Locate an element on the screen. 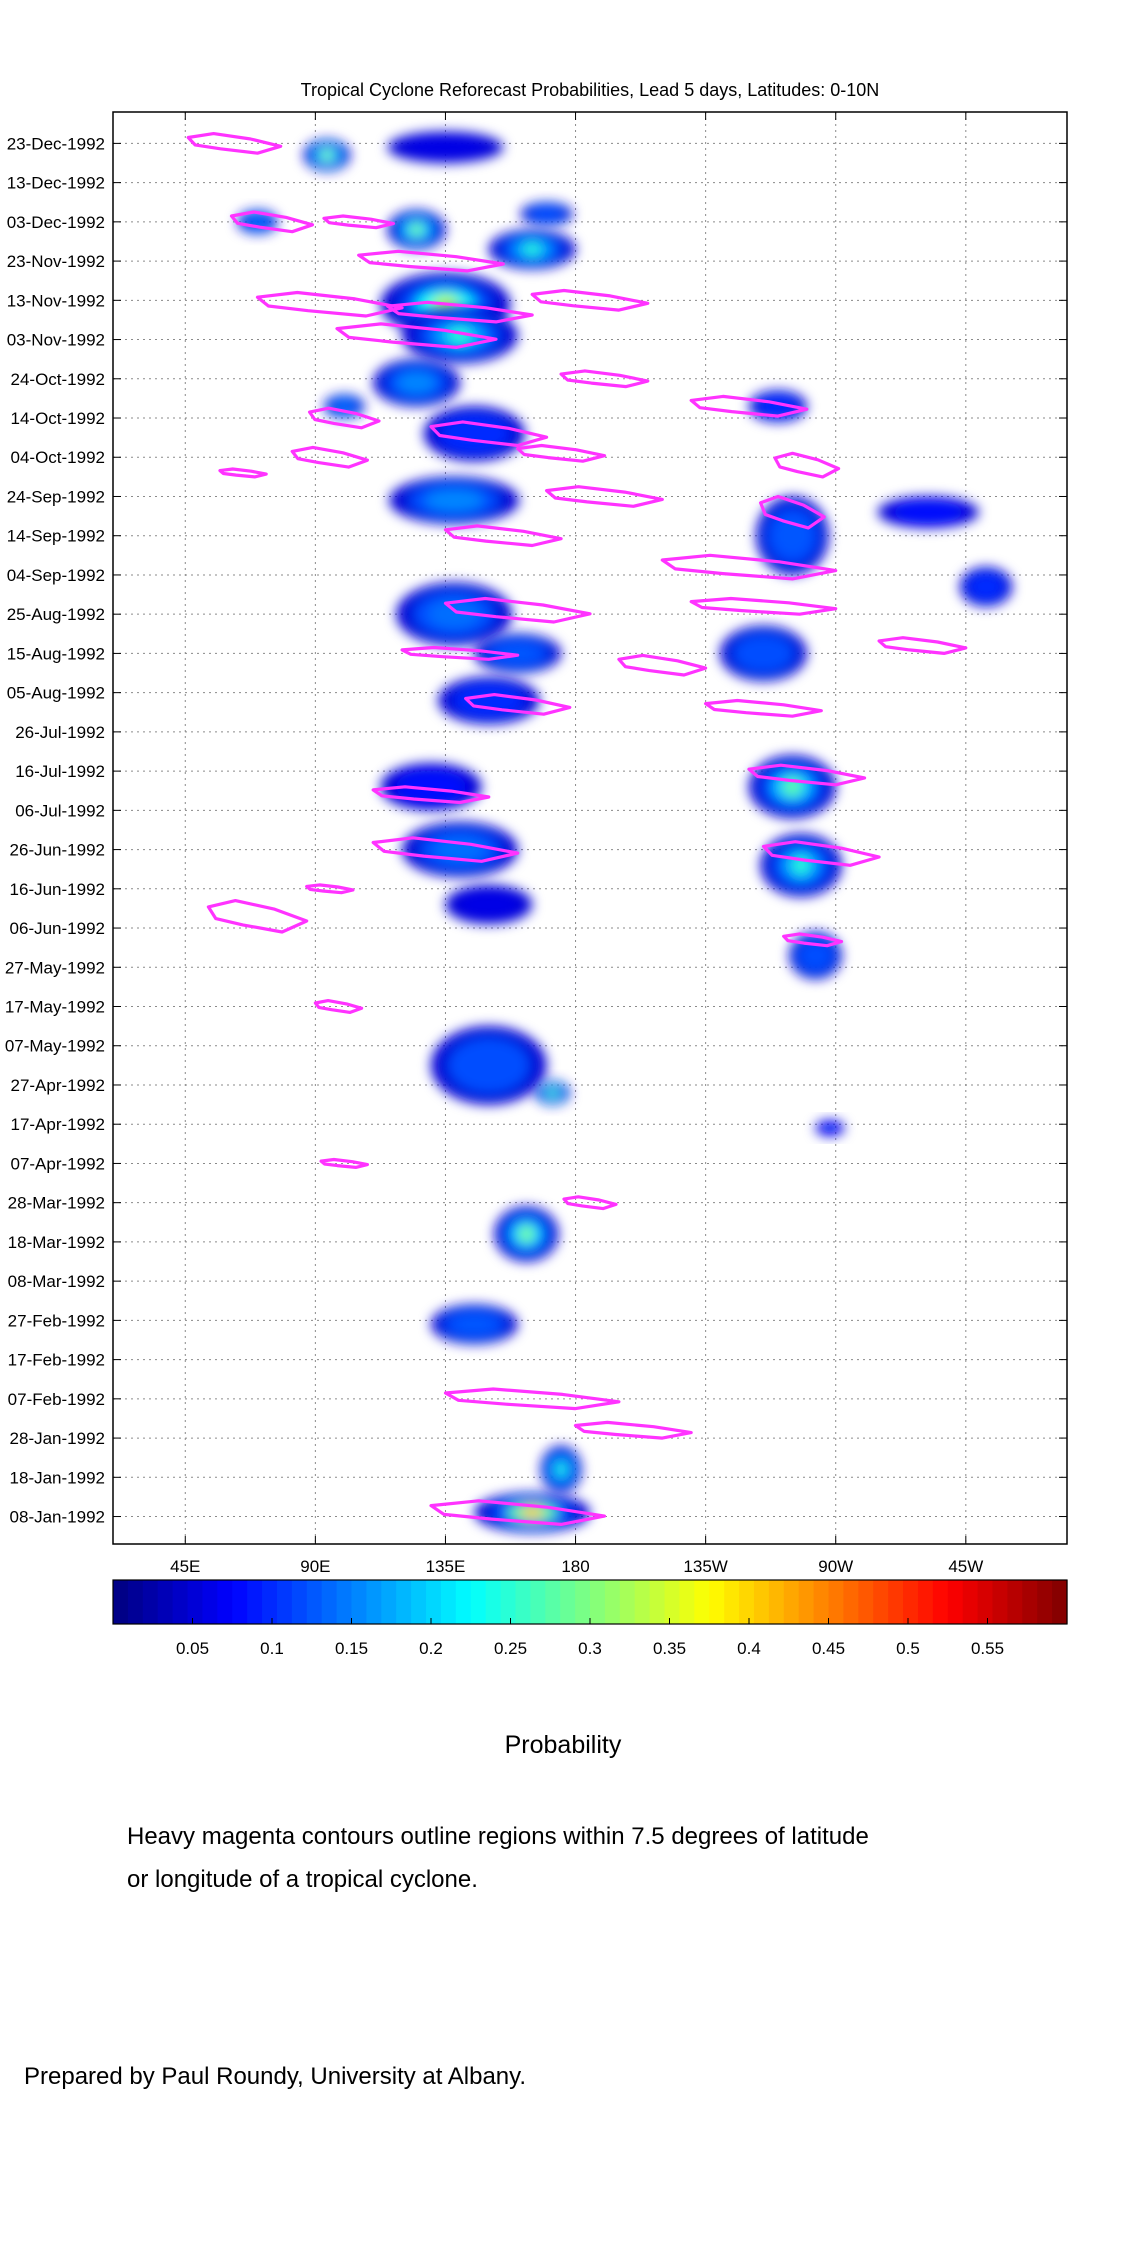 This screenshot has height=2250, width=1126. y-tick-label: 13-Dec-1992 is located at coordinates (56, 183).